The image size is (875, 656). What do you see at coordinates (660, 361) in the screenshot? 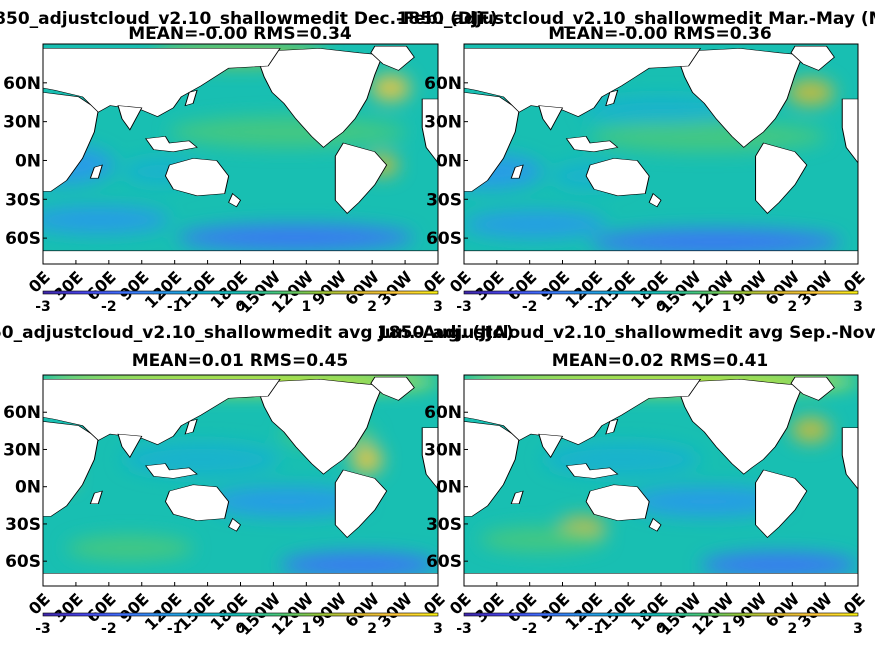
I see `panel-stats: MEAN=0.02 RMS=0.41` at bounding box center [660, 361].